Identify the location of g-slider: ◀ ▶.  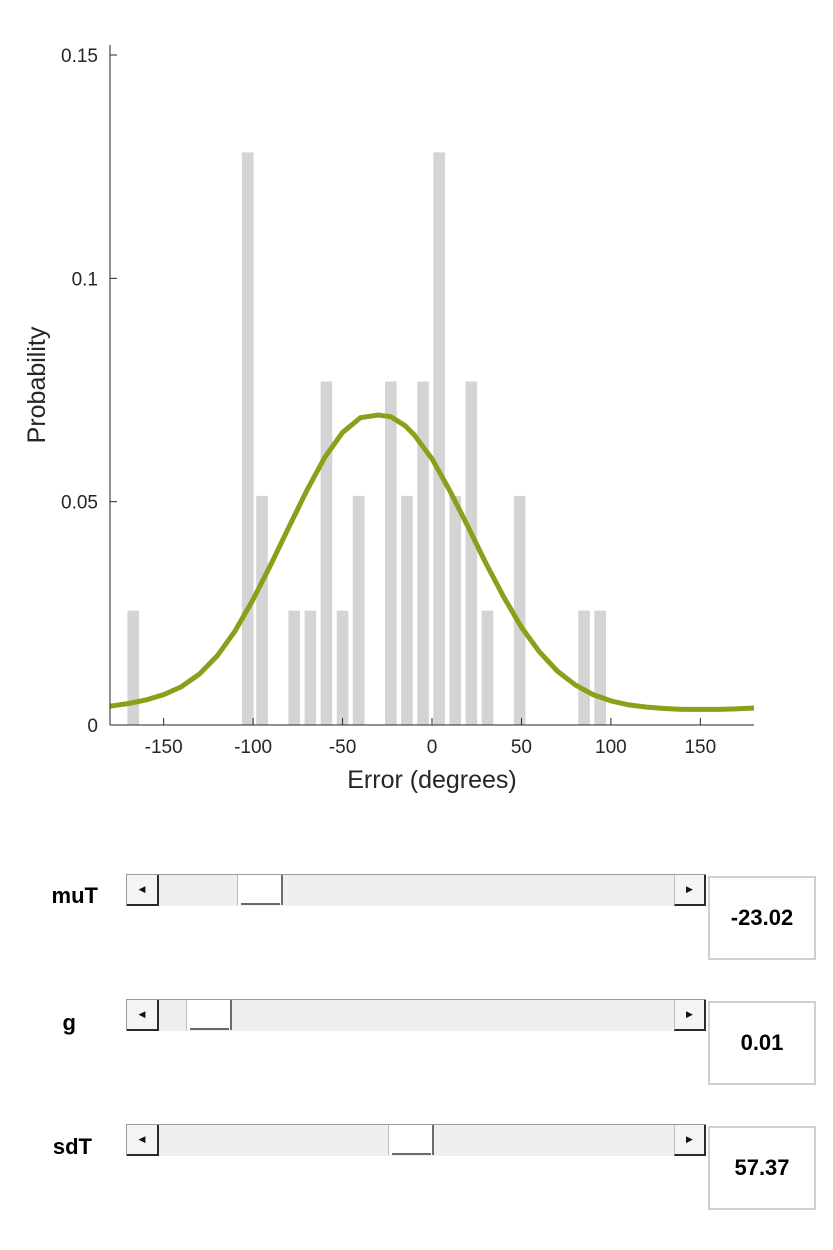
(416, 1015).